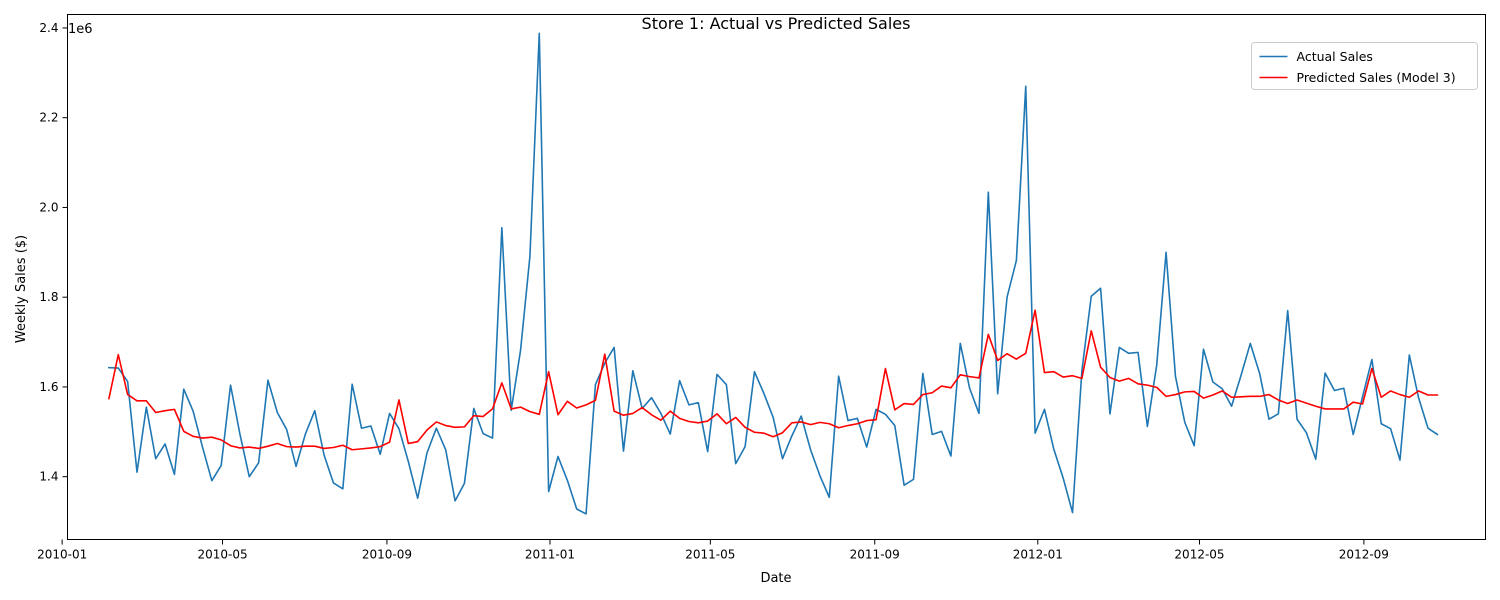  I want to click on legend-label: Predicted Sales (Model 3), so click(1376, 77).